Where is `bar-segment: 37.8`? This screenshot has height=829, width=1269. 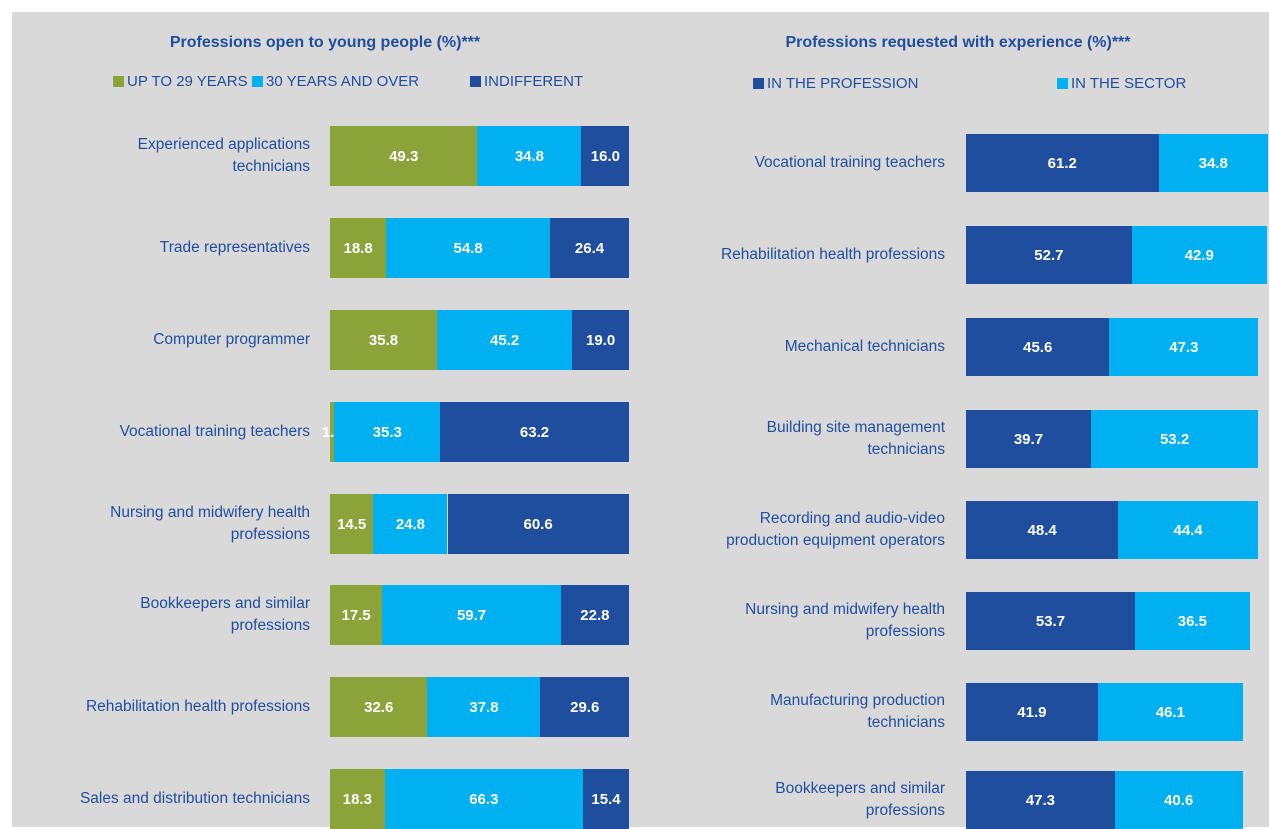 bar-segment: 37.8 is located at coordinates (484, 707).